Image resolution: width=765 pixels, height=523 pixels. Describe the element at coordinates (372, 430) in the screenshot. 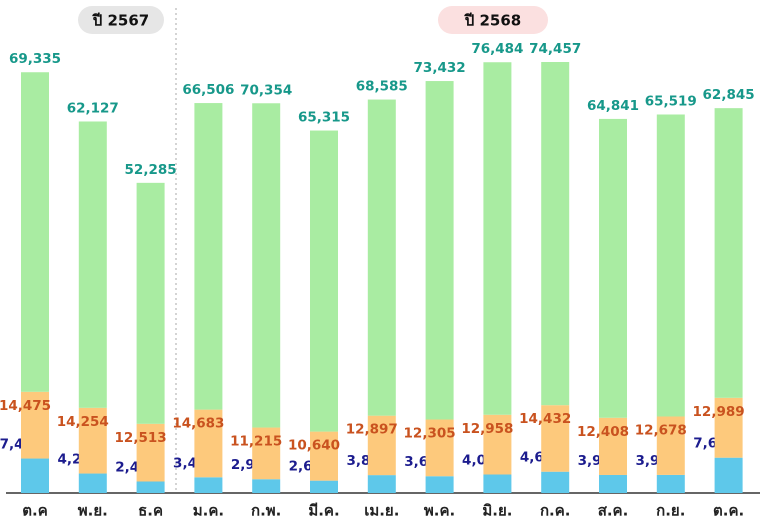

I see `value-label: 12,897` at that location.